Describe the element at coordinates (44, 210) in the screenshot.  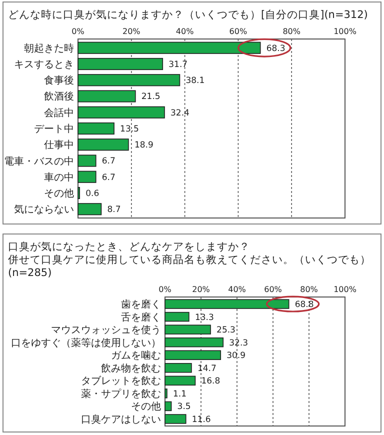
I see `y-tick-label: 気にならない` at that location.